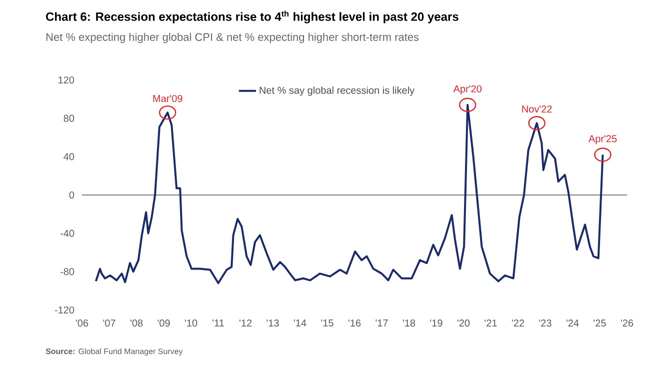 The width and height of the screenshot is (650, 382). I want to click on x-tick-label: '21, so click(490, 323).